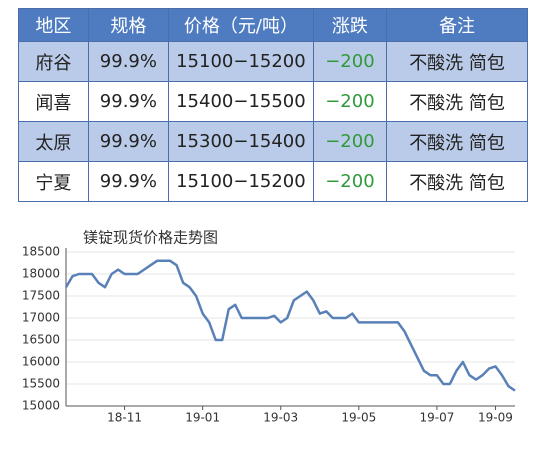  Describe the element at coordinates (53, 25) in the screenshot. I see `header-cell: 地区` at that location.